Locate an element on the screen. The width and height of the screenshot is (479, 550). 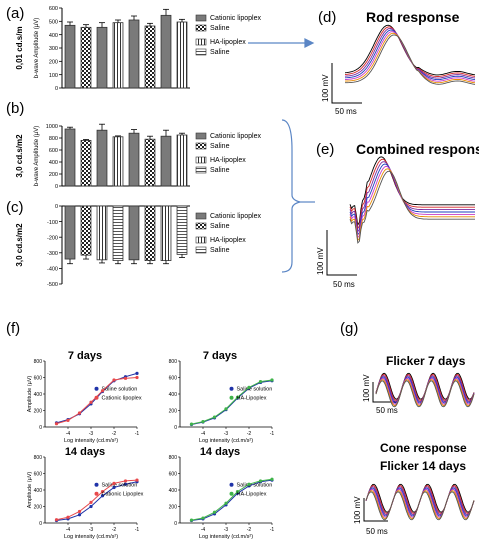
scale-d-time: 50 ms is located at coordinates (346, 111).